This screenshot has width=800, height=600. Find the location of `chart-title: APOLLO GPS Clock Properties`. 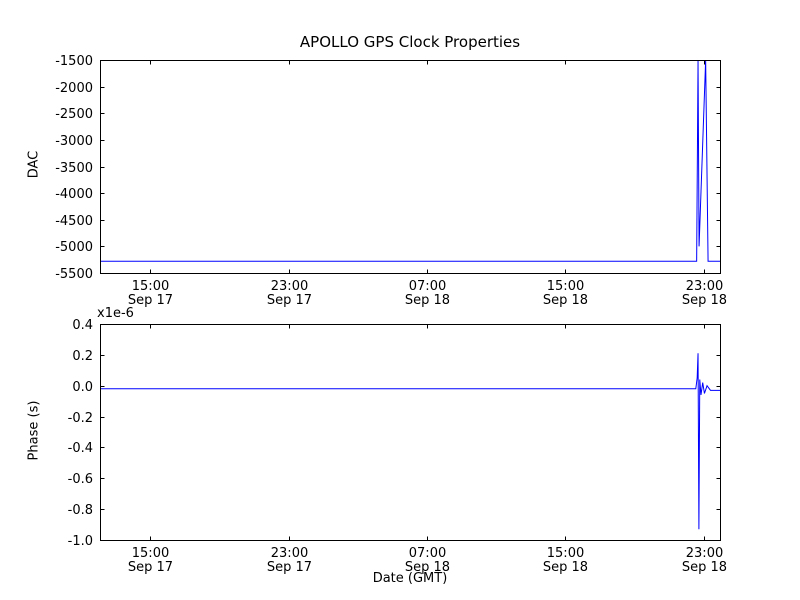

chart-title: APOLLO GPS Clock Properties is located at coordinates (410, 42).